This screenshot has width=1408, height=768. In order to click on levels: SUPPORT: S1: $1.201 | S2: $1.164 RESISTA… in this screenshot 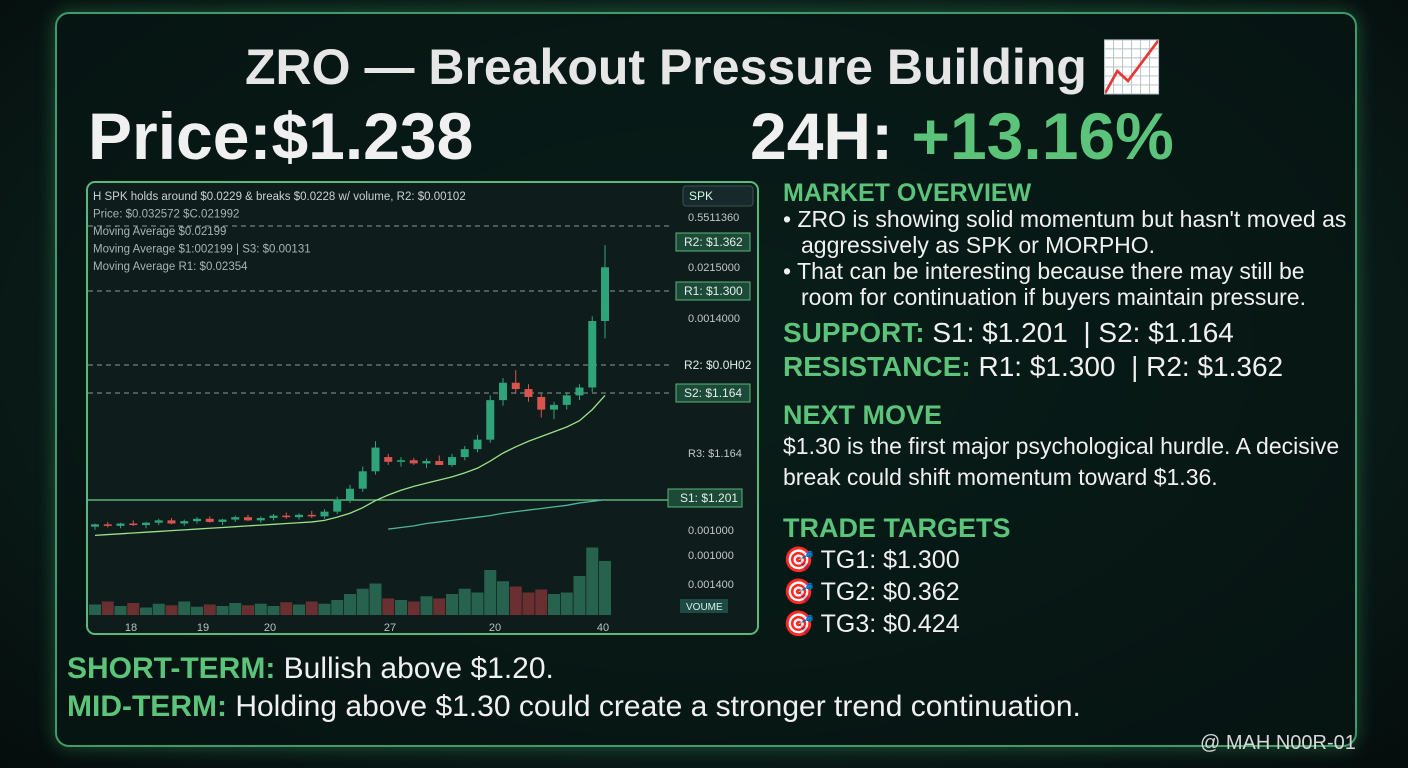, I will do `click(1070, 350)`.